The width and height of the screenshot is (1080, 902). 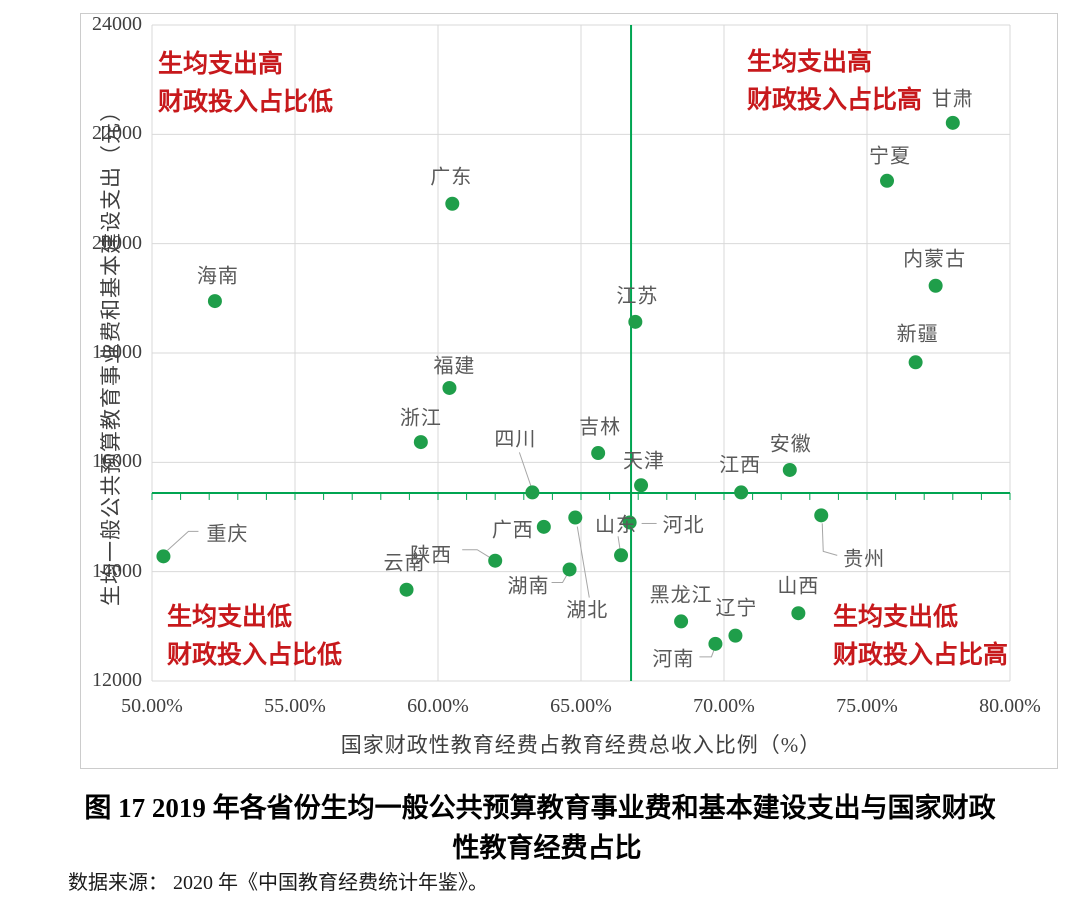 What do you see at coordinates (111, 353) in the screenshot?
I see `y-axis-title: 生均一般公共预算教育事业费和基本建设支出（元）` at bounding box center [111, 353].